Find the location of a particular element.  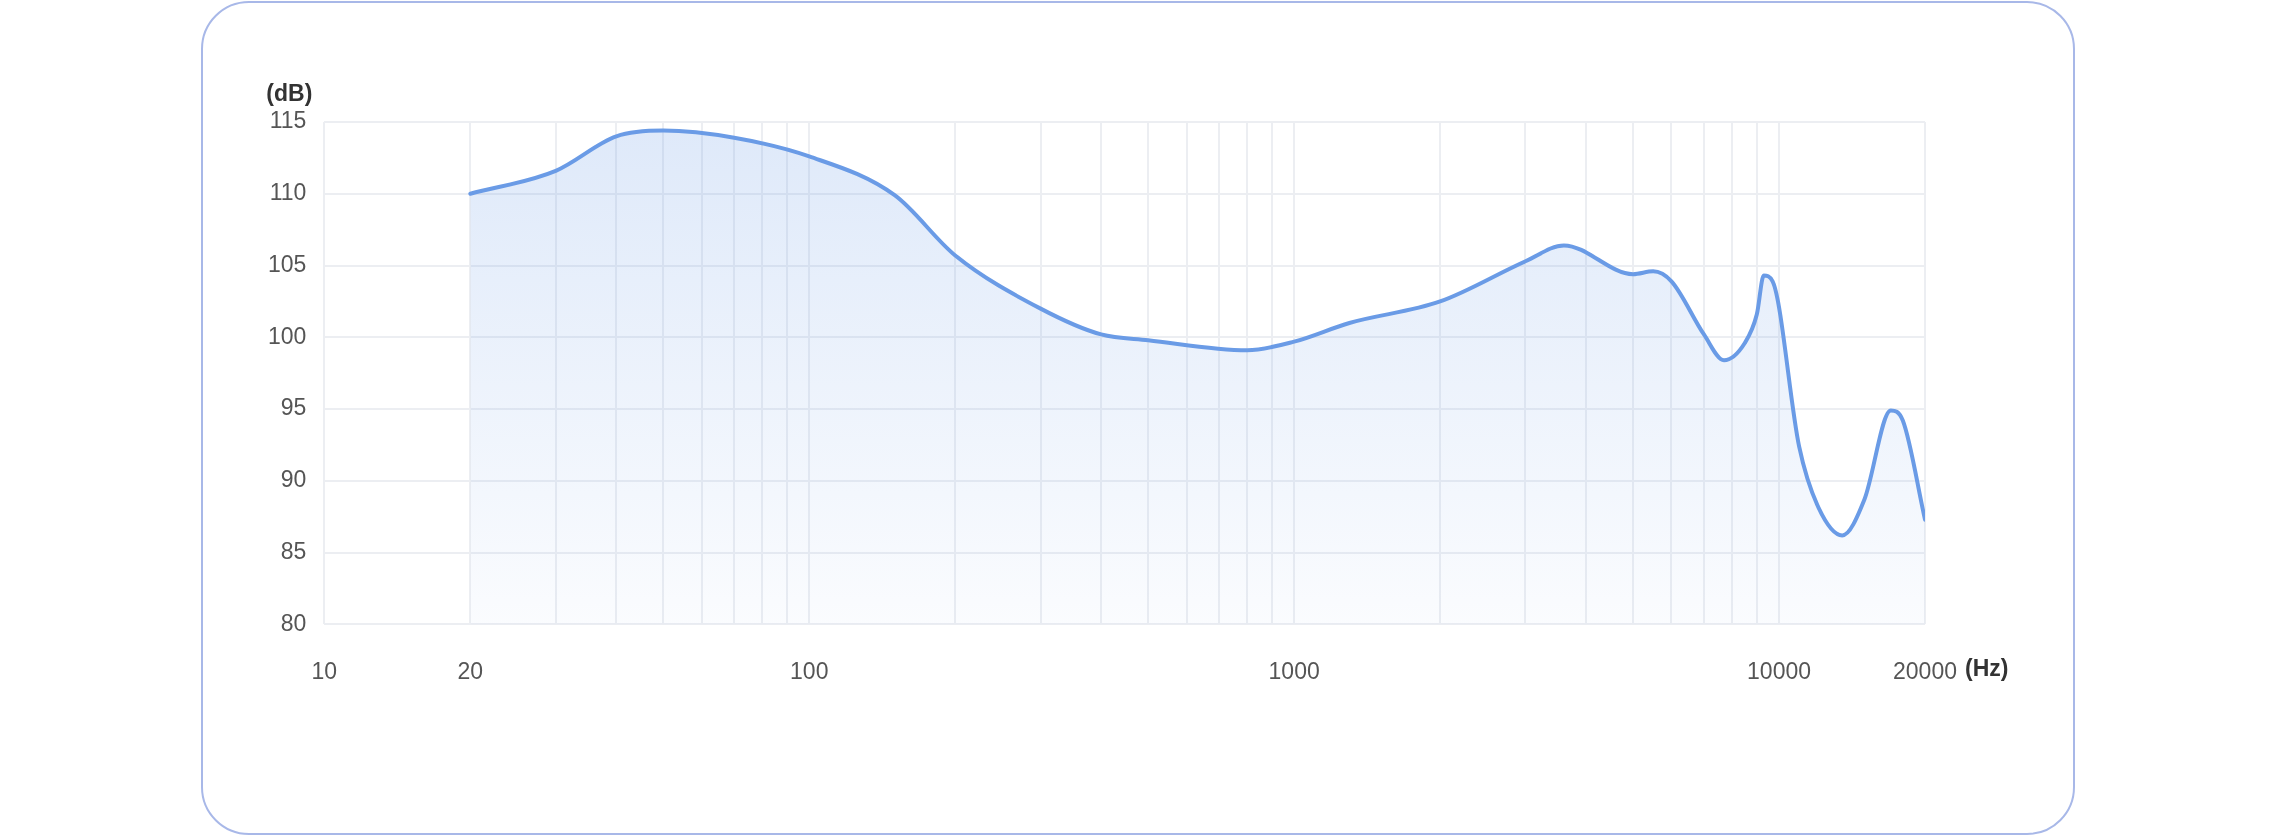

y-axis-title: (dB) is located at coordinates (289, 92).